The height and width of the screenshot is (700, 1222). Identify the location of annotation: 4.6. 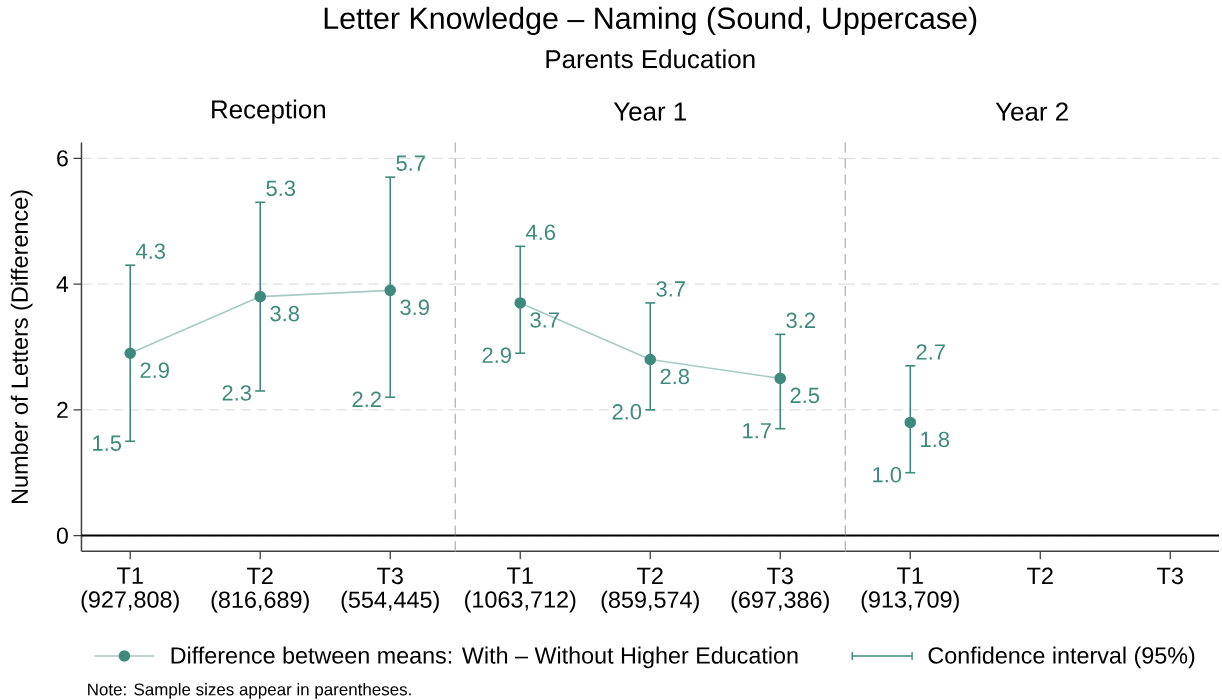
(540, 232).